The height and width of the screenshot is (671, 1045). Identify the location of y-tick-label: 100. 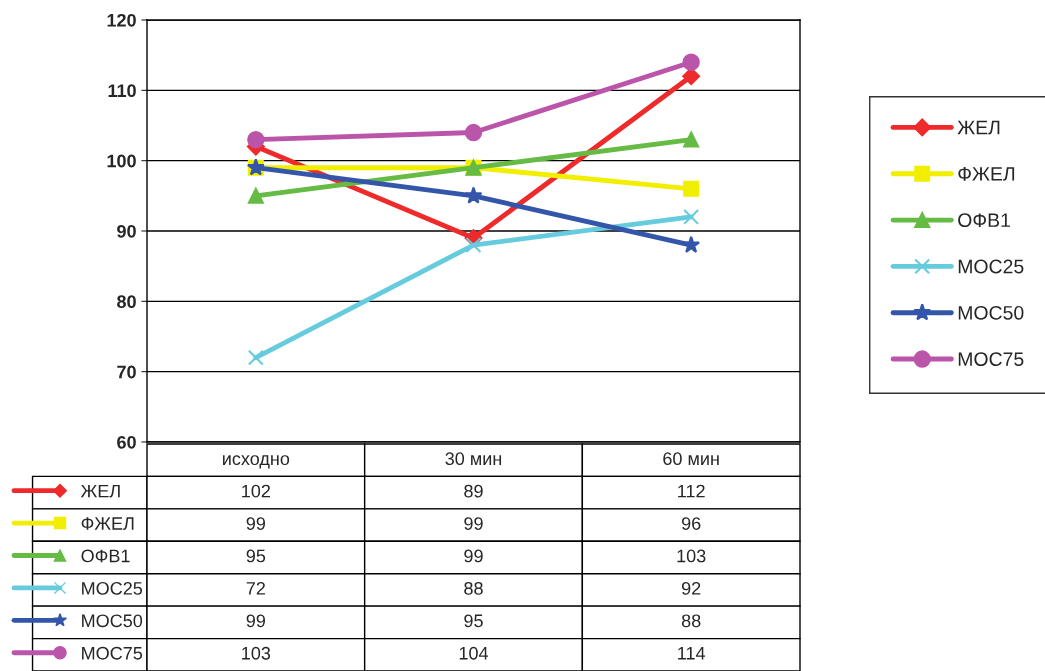
(121, 161).